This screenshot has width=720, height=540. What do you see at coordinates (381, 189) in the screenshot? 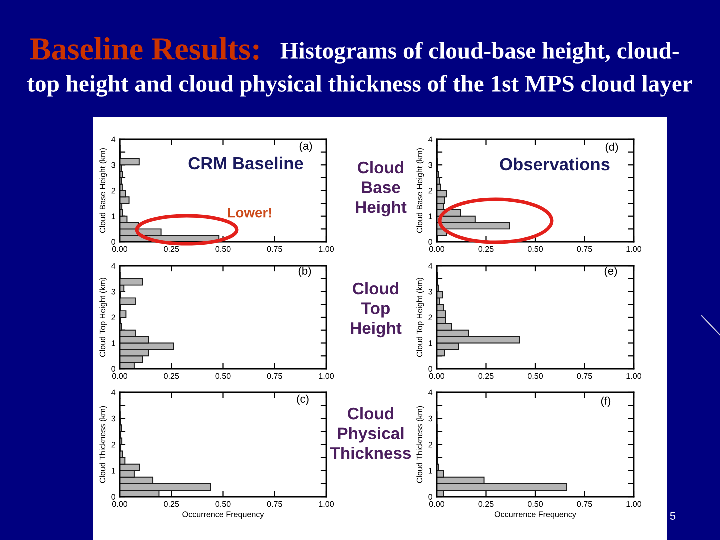
I see `text: Cloud Base Height` at bounding box center [381, 189].